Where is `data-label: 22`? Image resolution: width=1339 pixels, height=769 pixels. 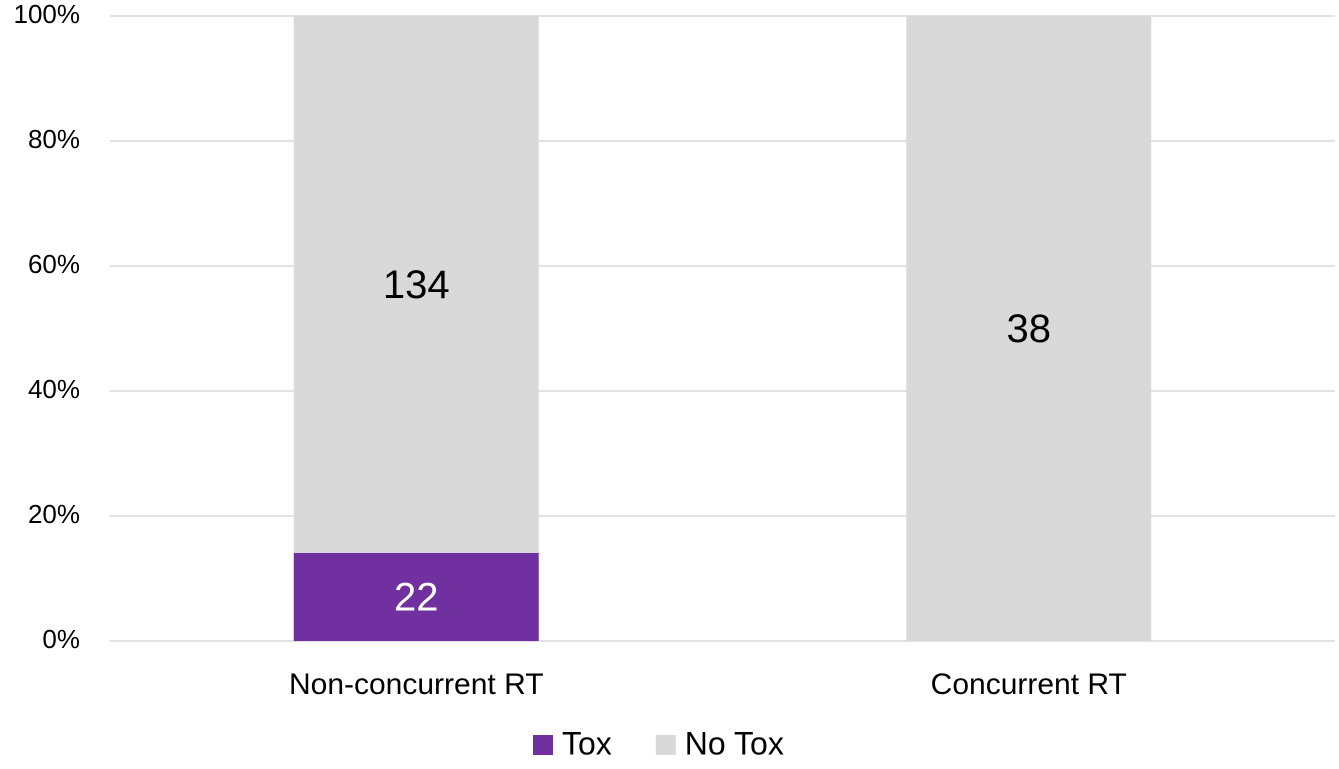
data-label: 22 is located at coordinates (416, 597).